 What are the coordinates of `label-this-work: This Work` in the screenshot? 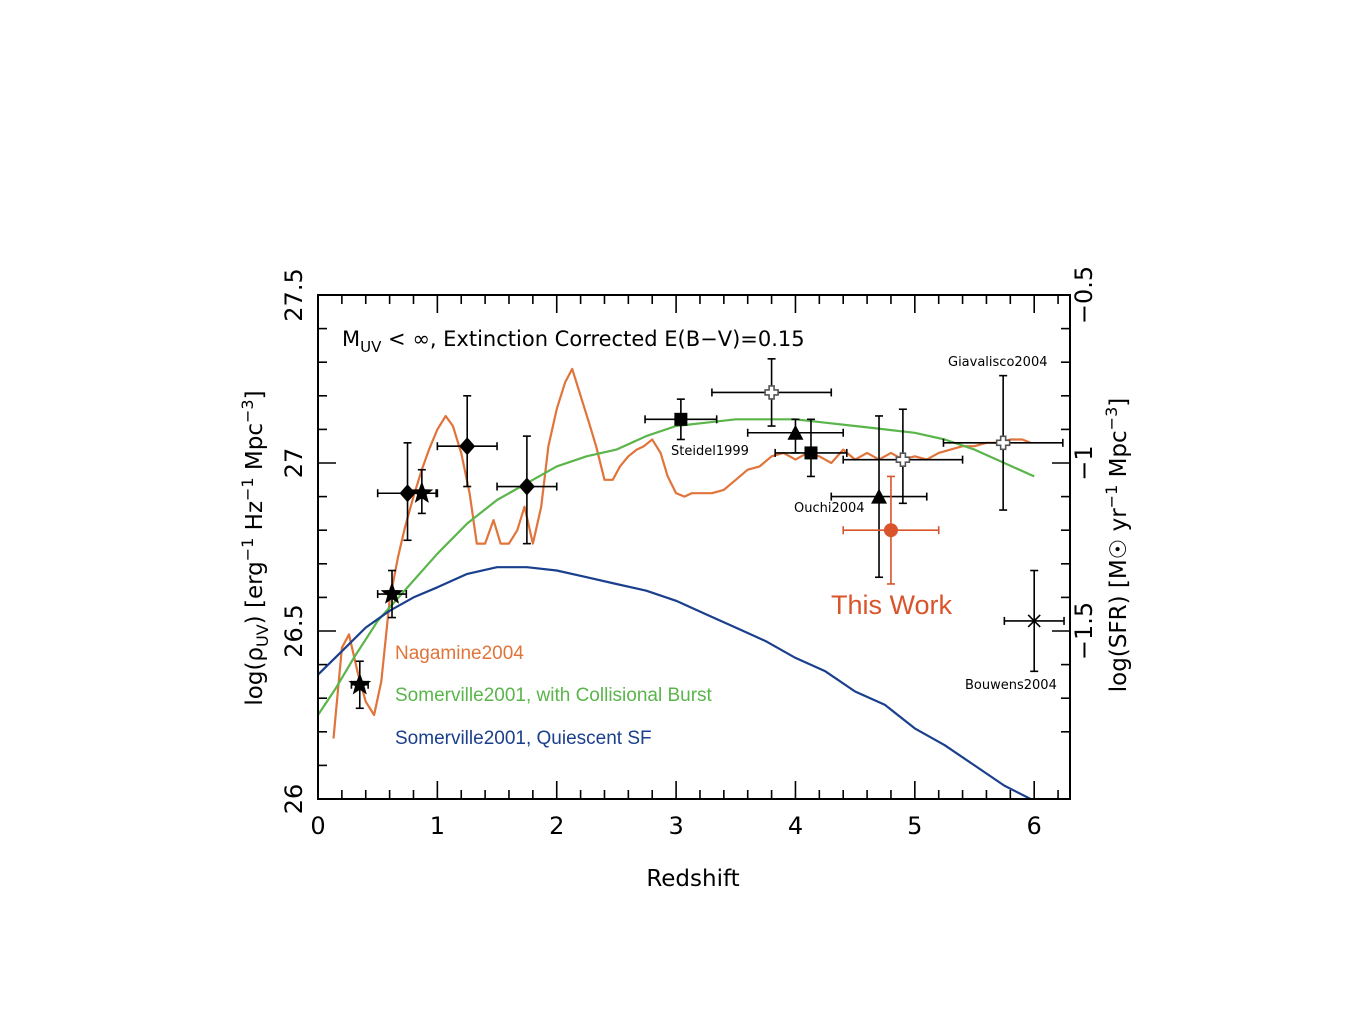 It's located at (892, 605).